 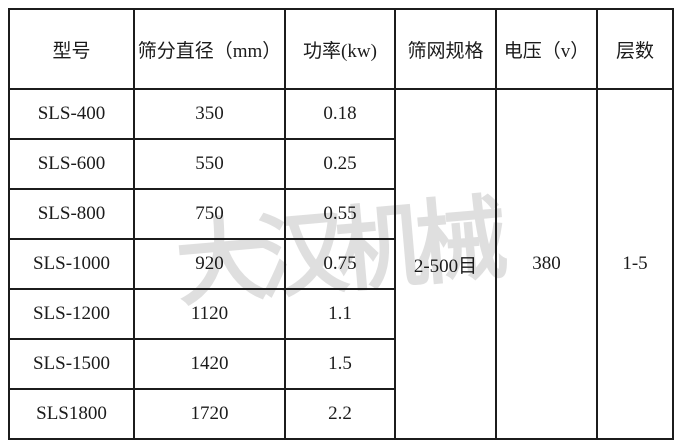 I want to click on table-row: SLS-600 550 0.25, so click(x=340, y=164).